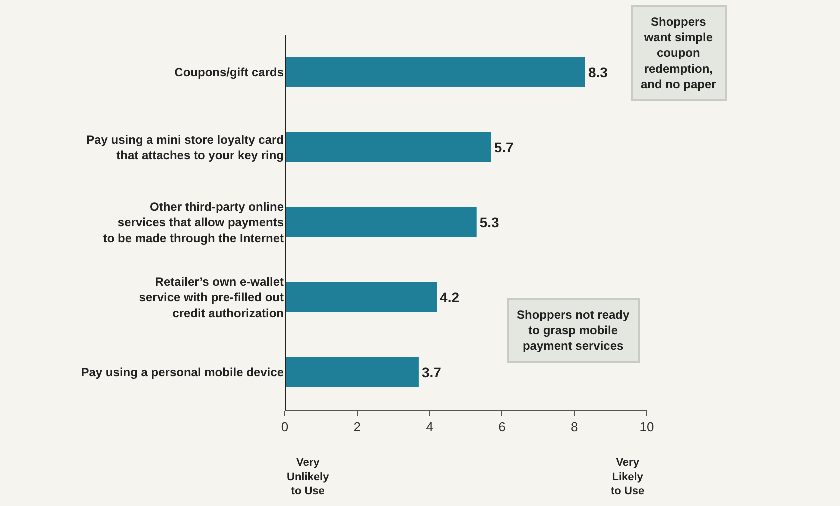 This screenshot has height=506, width=840. What do you see at coordinates (182, 373) in the screenshot?
I see `y-tick-label: Pay using a personal mobile device` at bounding box center [182, 373].